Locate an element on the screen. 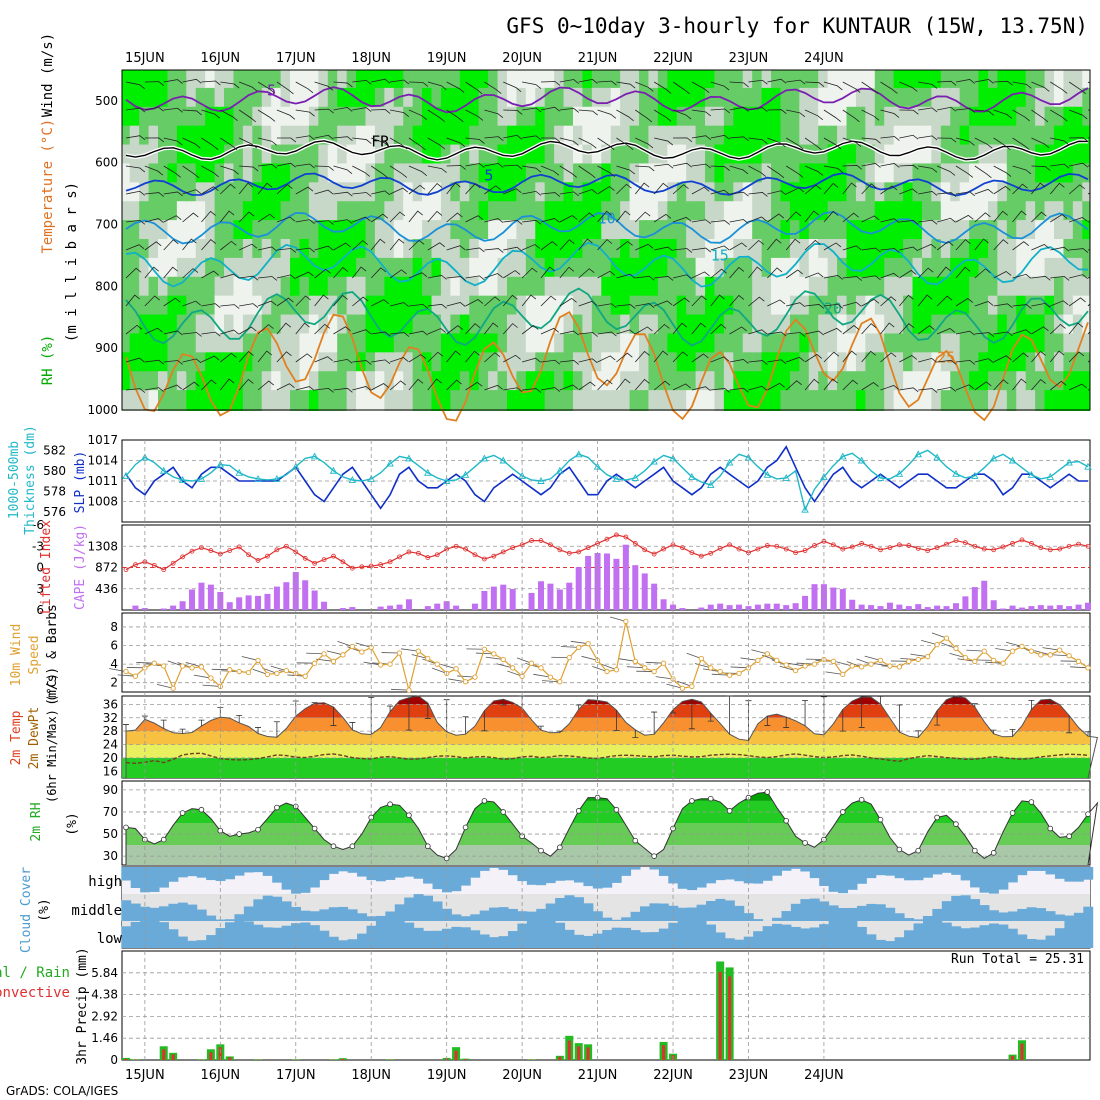  rh2m-point is located at coordinates (975, 850).